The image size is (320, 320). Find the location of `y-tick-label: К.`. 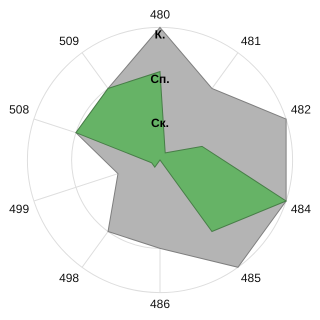

y-tick-label: К. is located at coordinates (160, 35).